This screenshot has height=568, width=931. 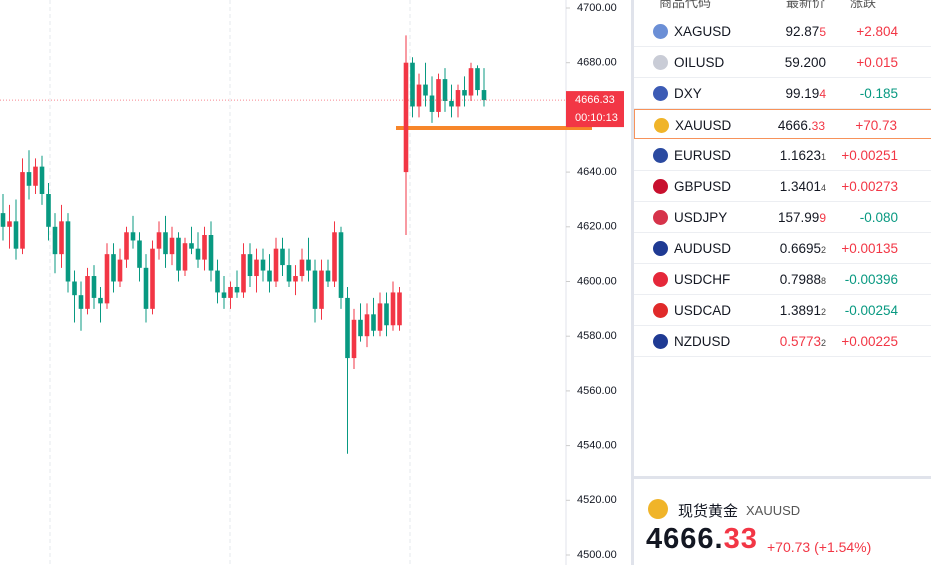 What do you see at coordinates (782, 62) in the screenshot?
I see `watchlist-row: OILUSD 59.200 +0.015` at bounding box center [782, 62].